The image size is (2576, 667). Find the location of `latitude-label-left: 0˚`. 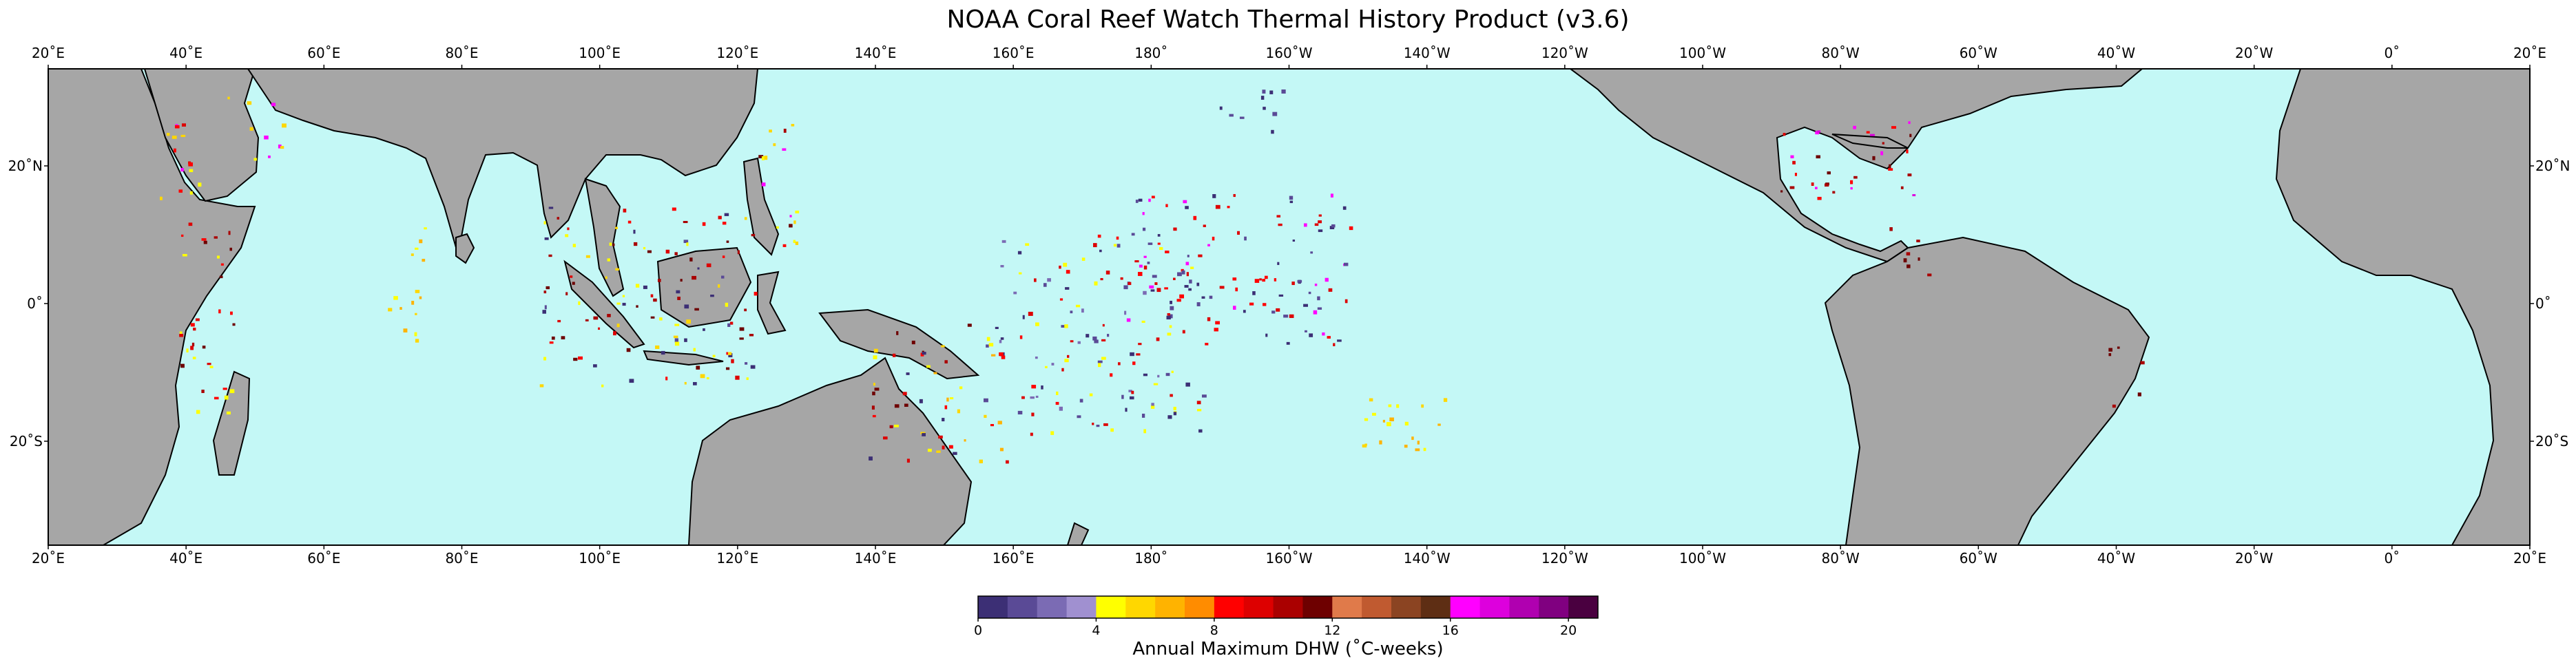

latitude-label-left: 0˚ is located at coordinates (35, 303).